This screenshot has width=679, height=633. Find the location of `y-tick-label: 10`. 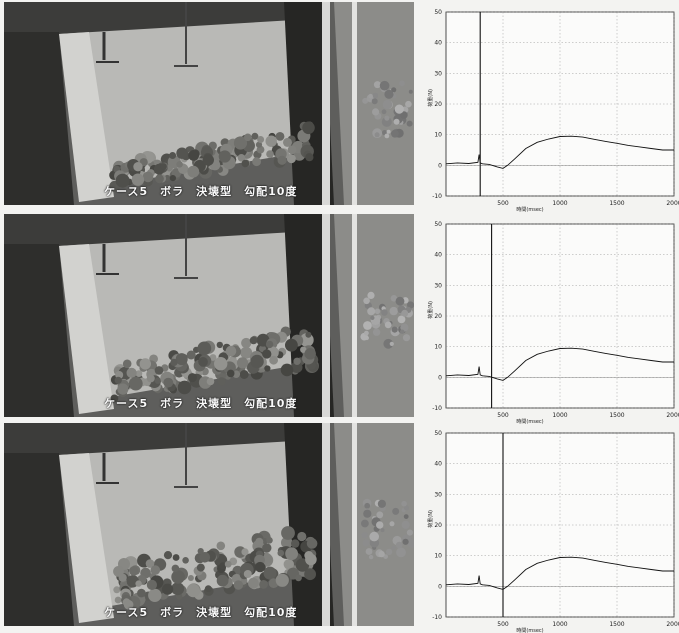

y-tick-label: 10 is located at coordinates (438, 556).